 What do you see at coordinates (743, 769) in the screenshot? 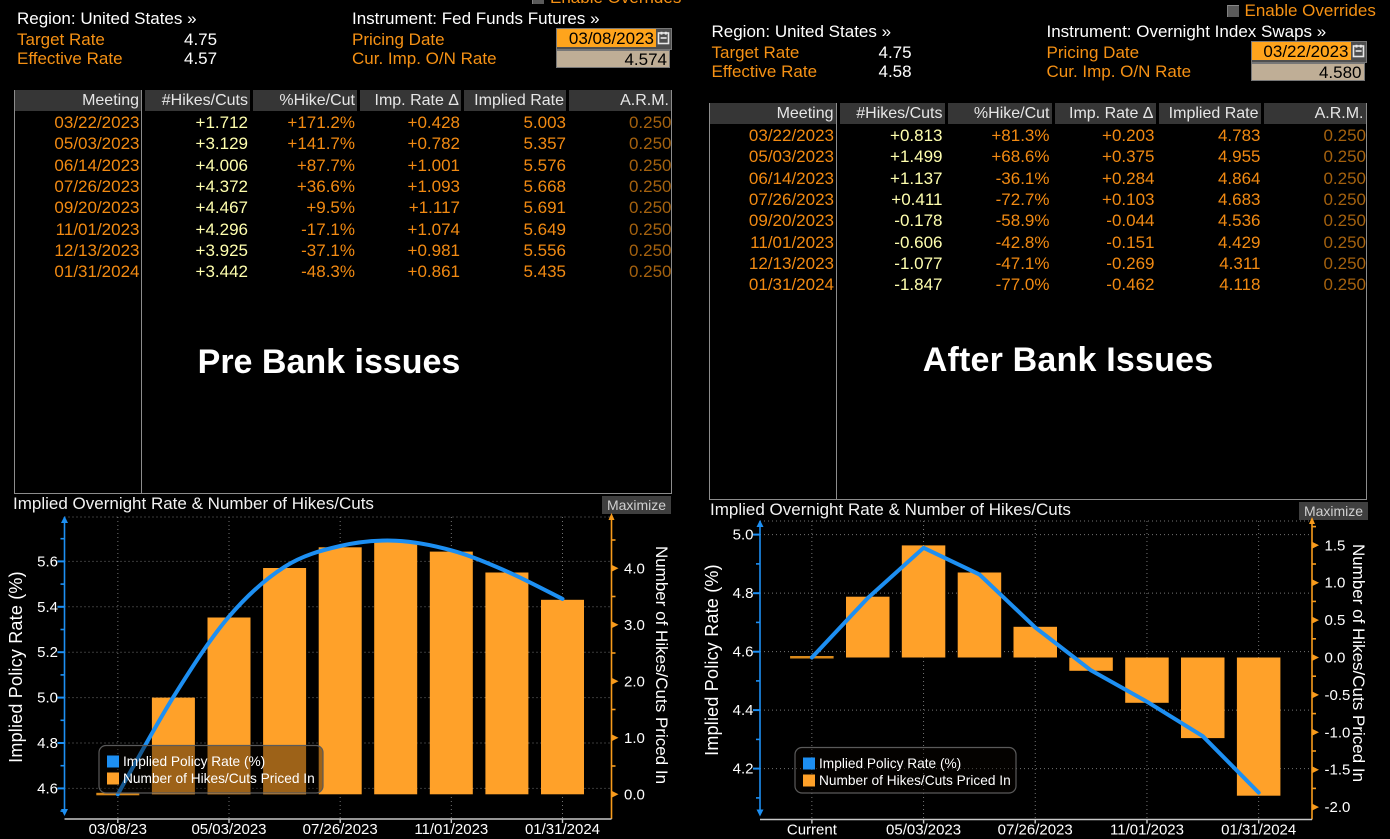
I see `svg-text: 4.2` at bounding box center [743, 769].